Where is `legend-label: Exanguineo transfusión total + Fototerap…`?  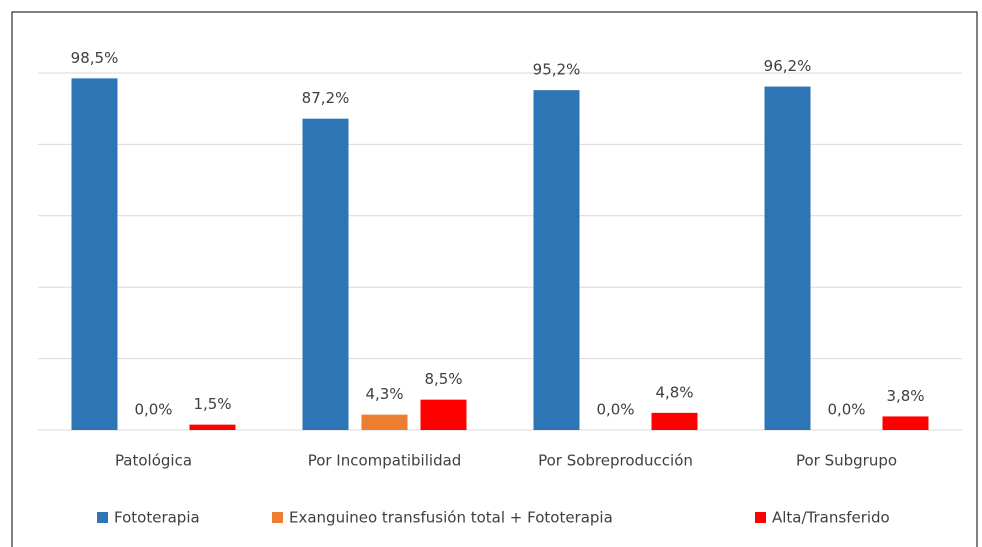 legend-label: Exanguineo transfusión total + Fototerap… is located at coordinates (451, 518).